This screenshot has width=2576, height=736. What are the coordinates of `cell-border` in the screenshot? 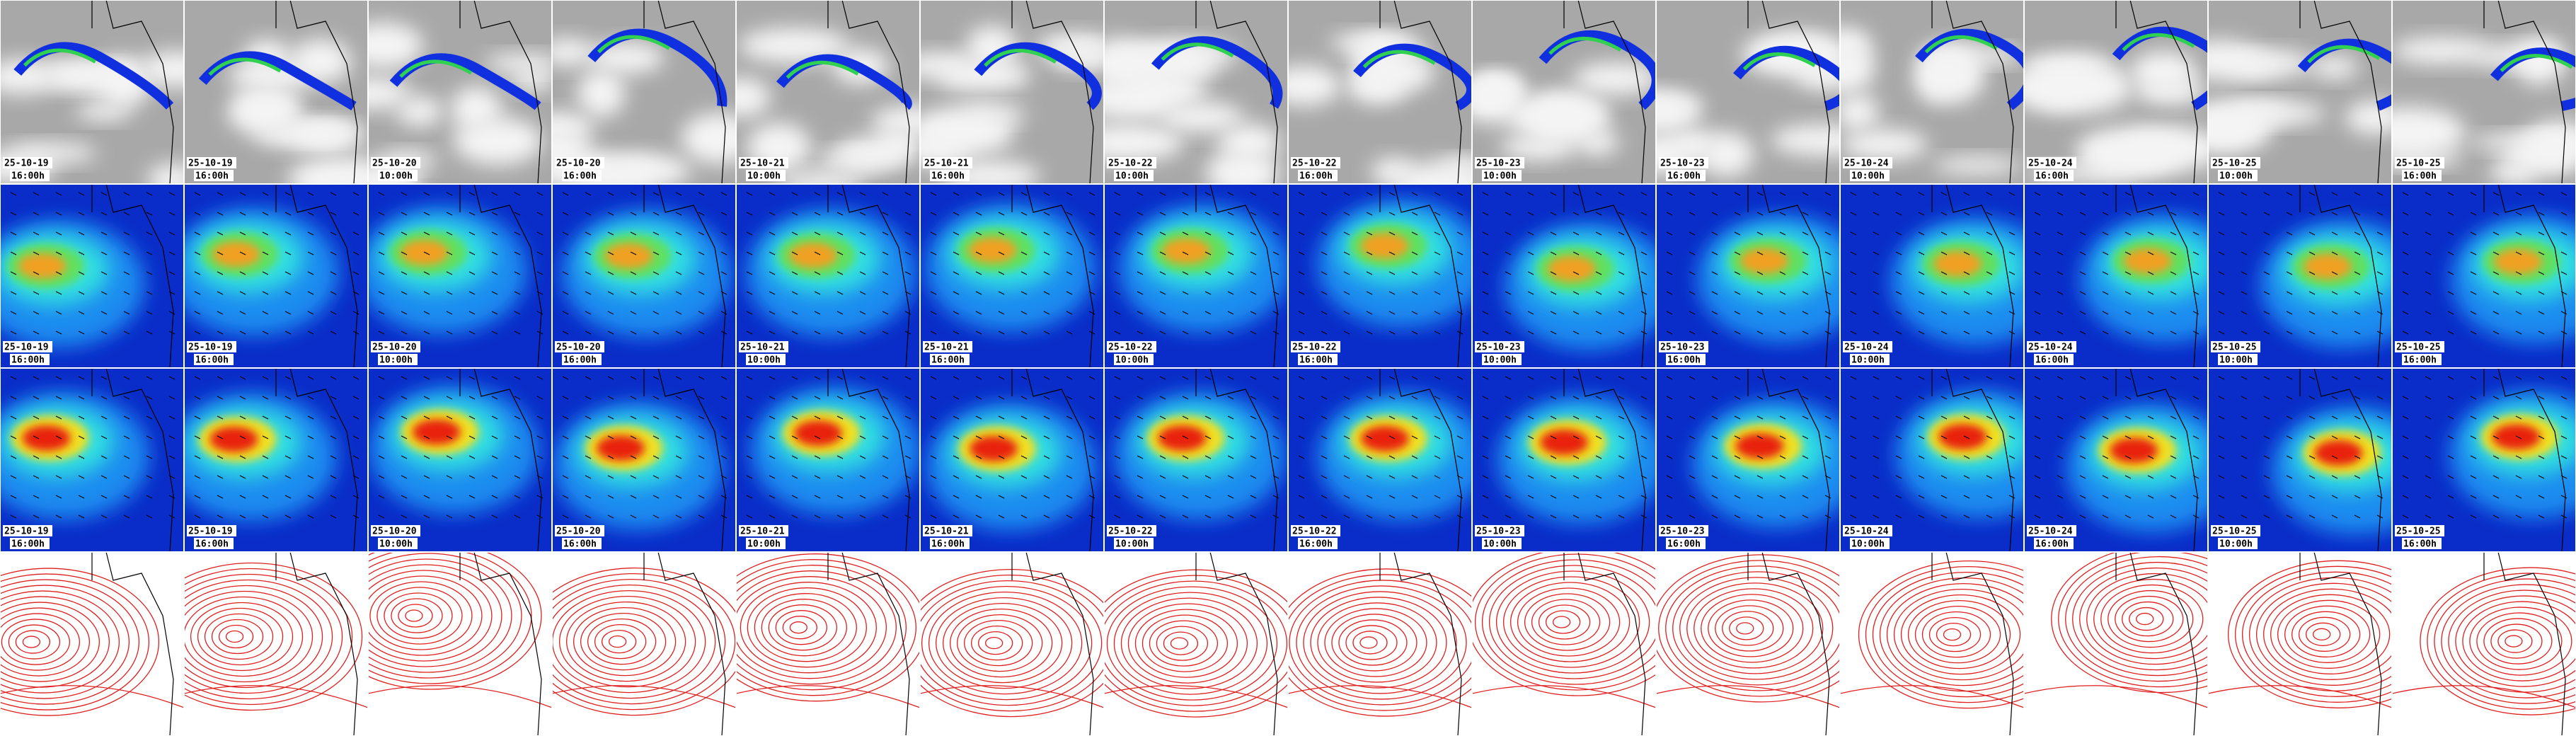 It's located at (2300, 92).